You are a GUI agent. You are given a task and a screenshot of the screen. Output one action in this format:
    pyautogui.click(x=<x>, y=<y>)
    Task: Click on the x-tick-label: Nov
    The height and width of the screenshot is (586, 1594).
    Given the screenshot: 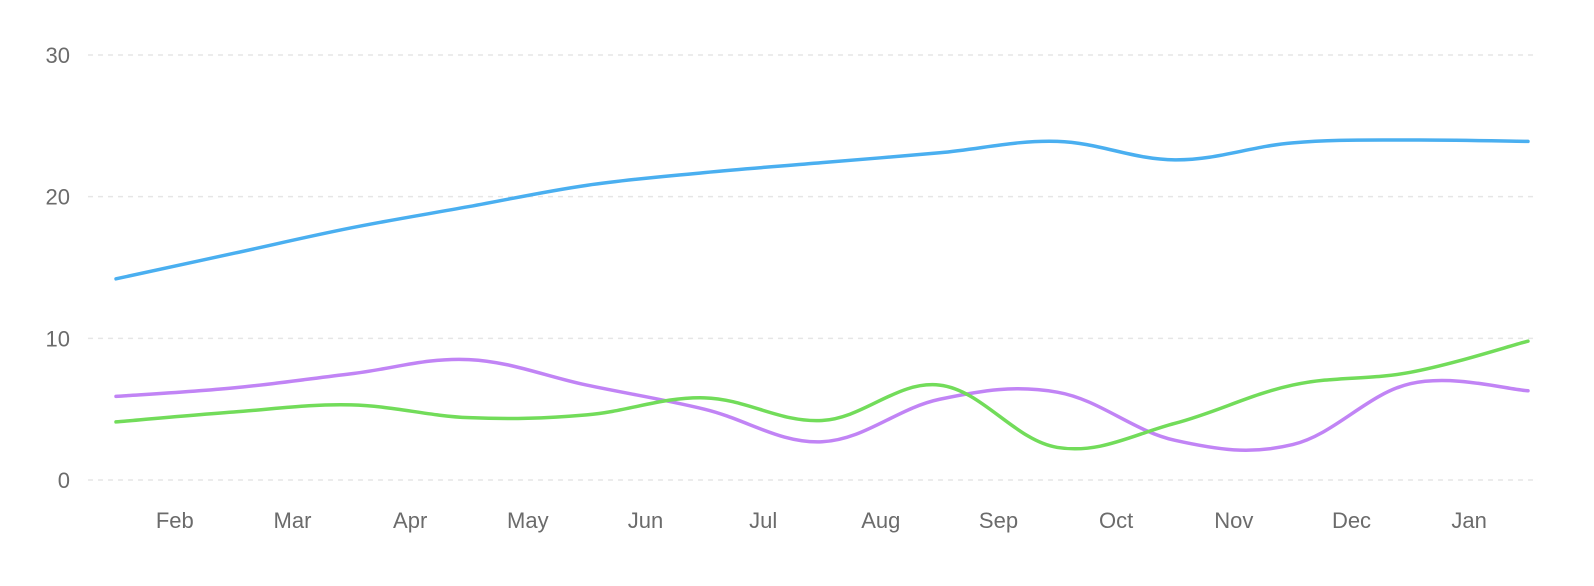 What is the action you would take?
    pyautogui.click(x=1233, y=520)
    